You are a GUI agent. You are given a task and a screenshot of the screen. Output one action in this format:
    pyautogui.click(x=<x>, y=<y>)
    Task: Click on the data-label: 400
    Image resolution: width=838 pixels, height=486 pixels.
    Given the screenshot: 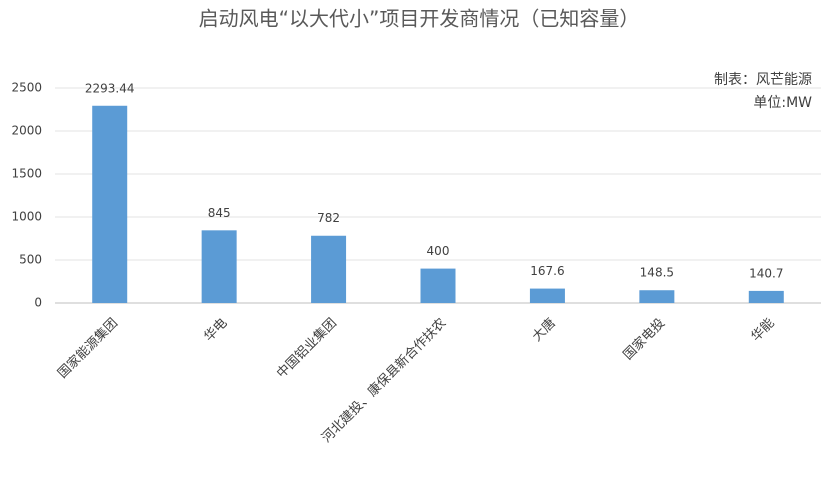 What is the action you would take?
    pyautogui.click(x=438, y=251)
    